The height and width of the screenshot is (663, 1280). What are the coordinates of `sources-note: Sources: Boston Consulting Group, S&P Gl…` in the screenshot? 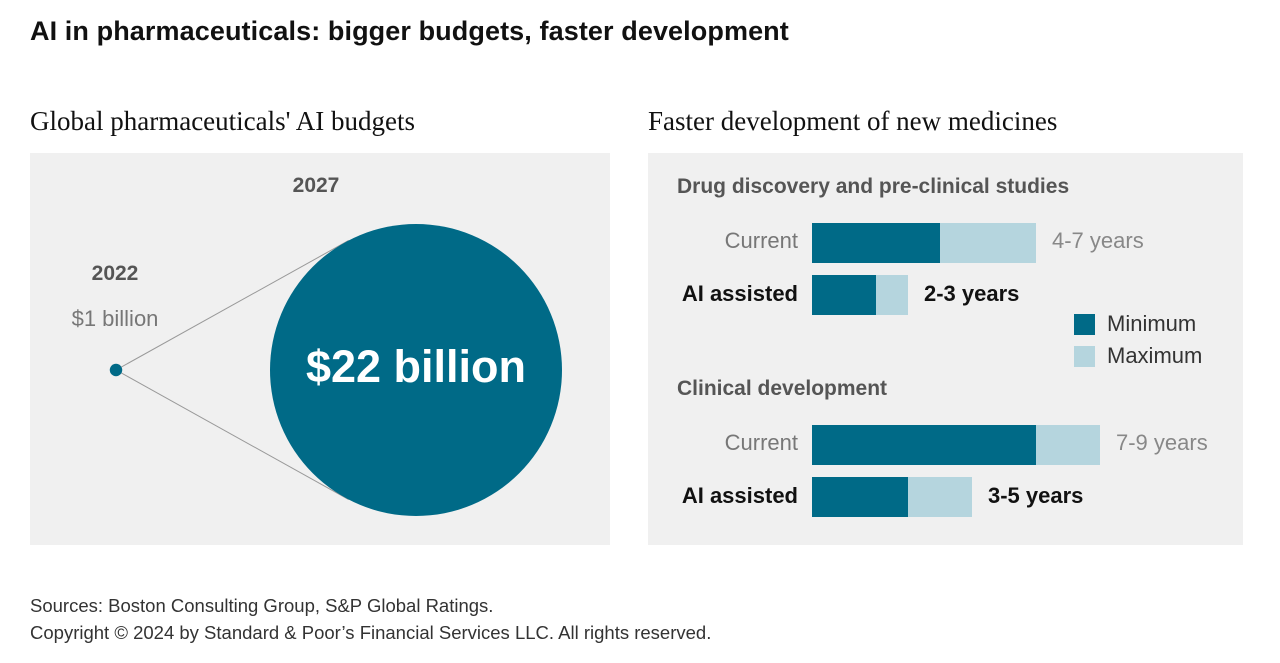 It's located at (262, 605).